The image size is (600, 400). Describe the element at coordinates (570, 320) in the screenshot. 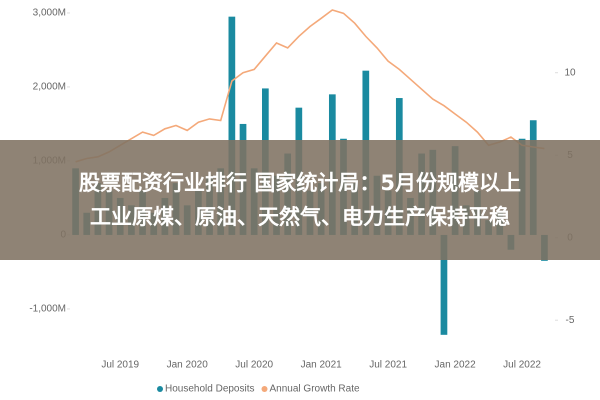

I see `y2-tick-label: -5` at that location.